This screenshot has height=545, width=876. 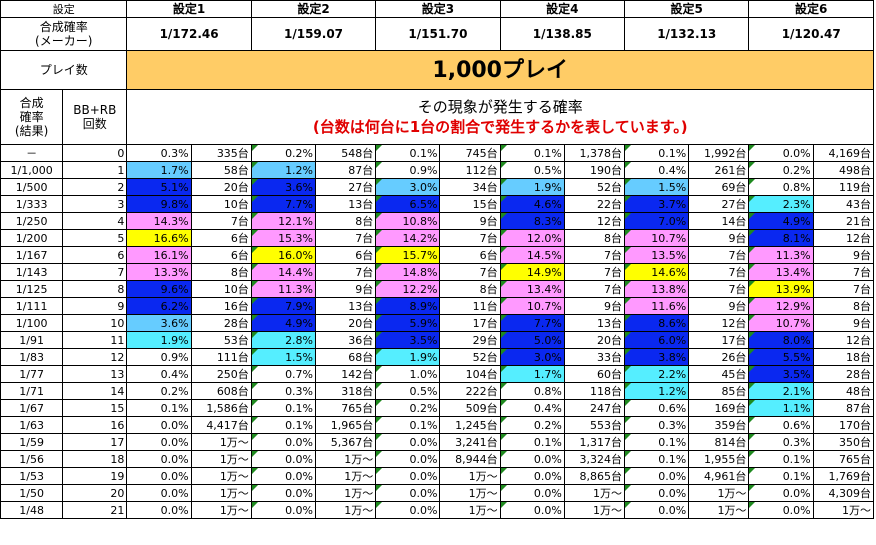 I want to click on setting-4-machine-count: 1,317台, so click(x=594, y=442).